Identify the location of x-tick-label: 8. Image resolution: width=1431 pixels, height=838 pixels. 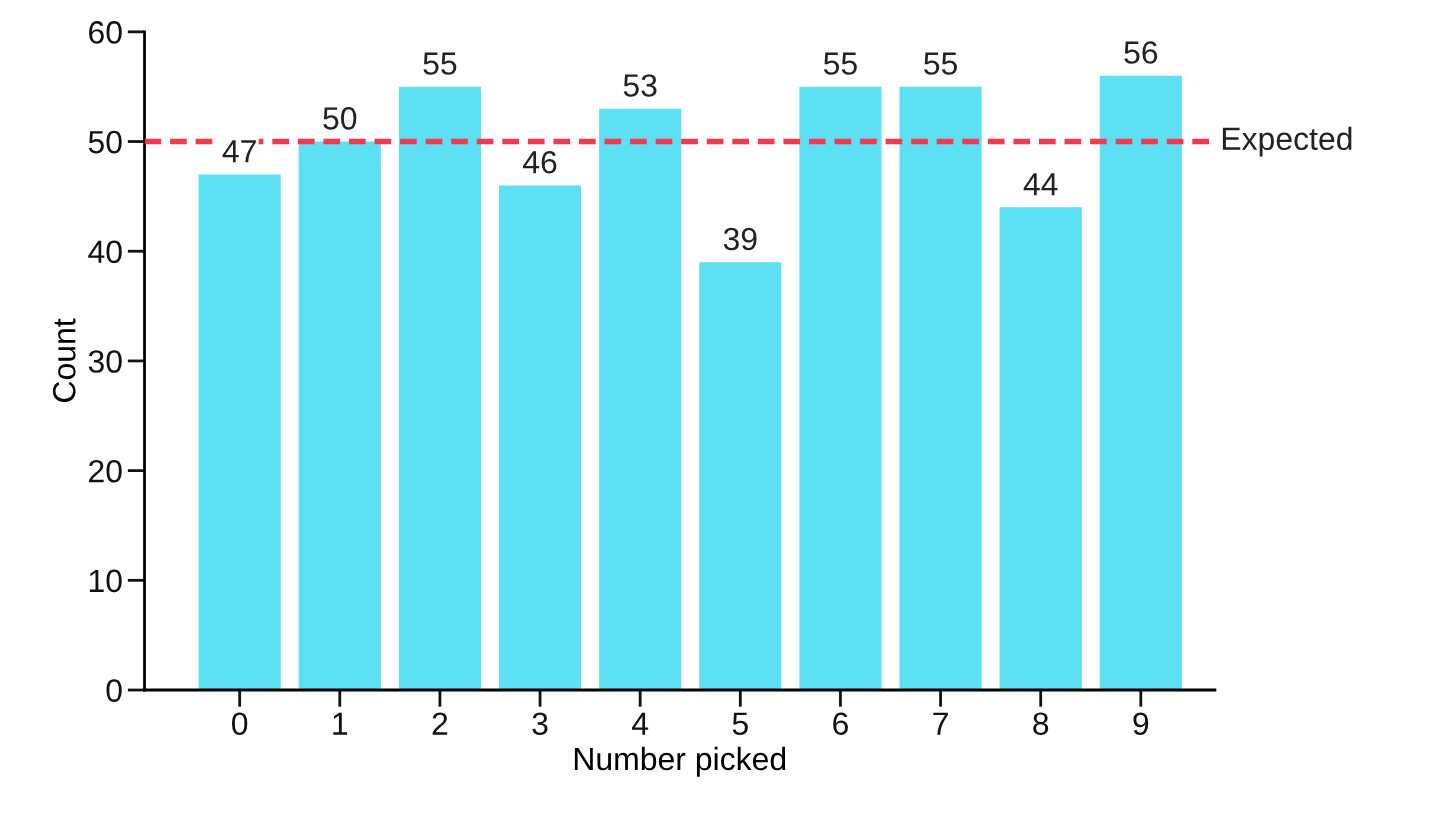
(1041, 723).